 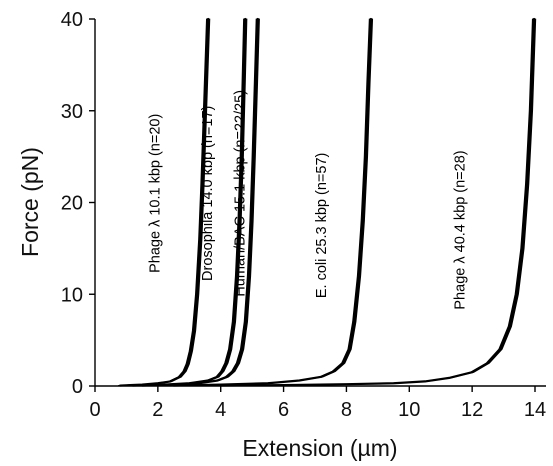 I want to click on y-axis-title: Force (pN), so click(x=30, y=202).